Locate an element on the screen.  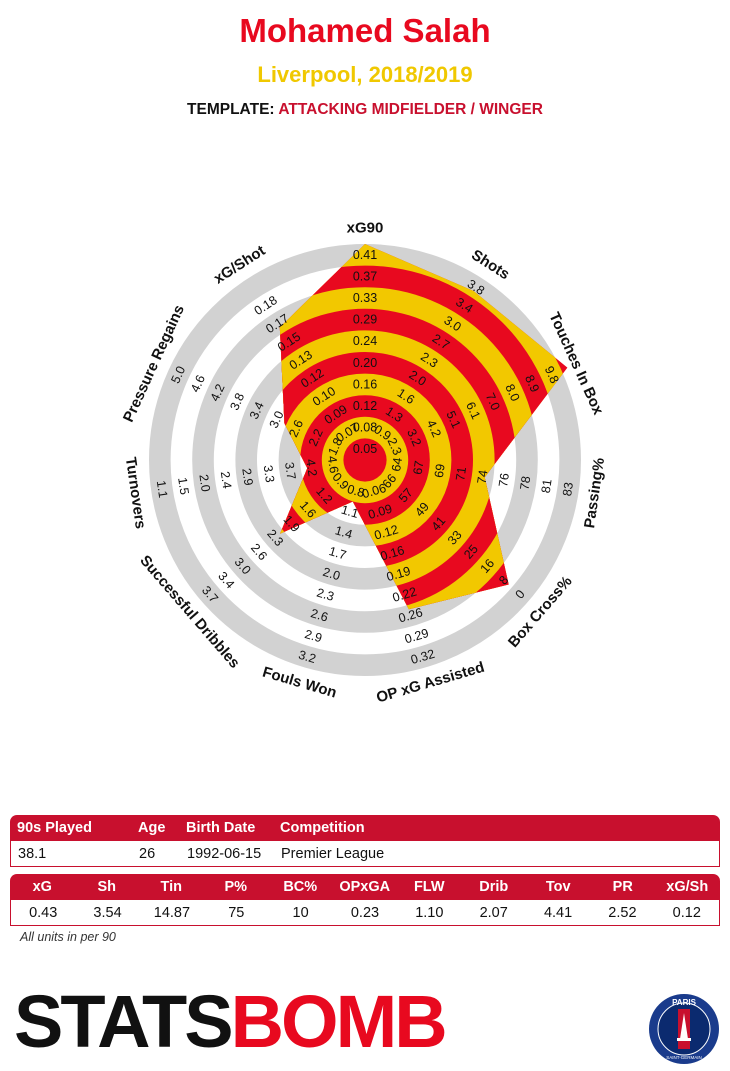
axis-label: Passing% is located at coordinates (594, 493).